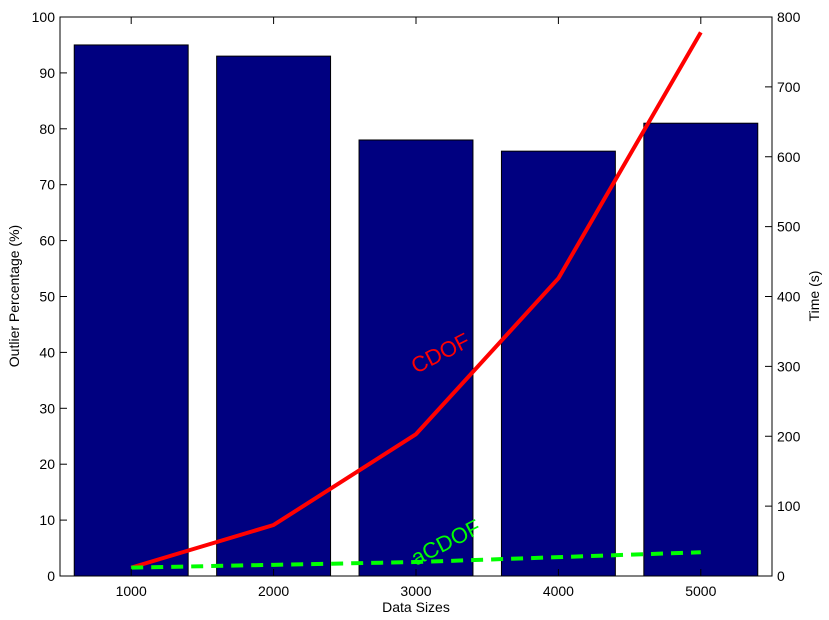 This screenshot has width=829, height=620. I want to click on x-axis-title: Data Sizes, so click(416, 607).